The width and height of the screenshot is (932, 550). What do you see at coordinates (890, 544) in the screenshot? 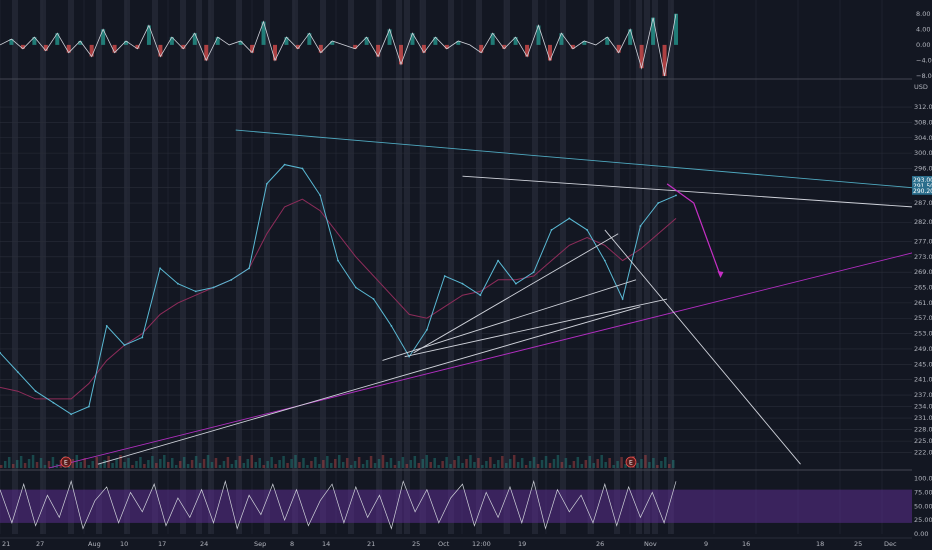
I see `time-tick-label: Dec` at bounding box center [890, 544].